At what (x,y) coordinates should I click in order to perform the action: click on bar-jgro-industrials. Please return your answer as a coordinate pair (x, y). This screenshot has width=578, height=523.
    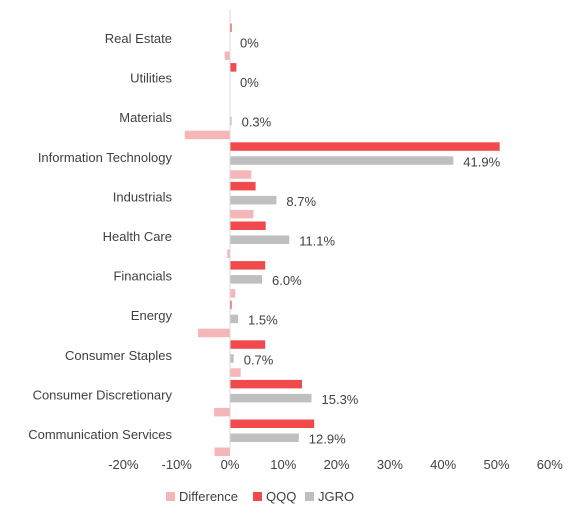
    Looking at the image, I should click on (253, 200).